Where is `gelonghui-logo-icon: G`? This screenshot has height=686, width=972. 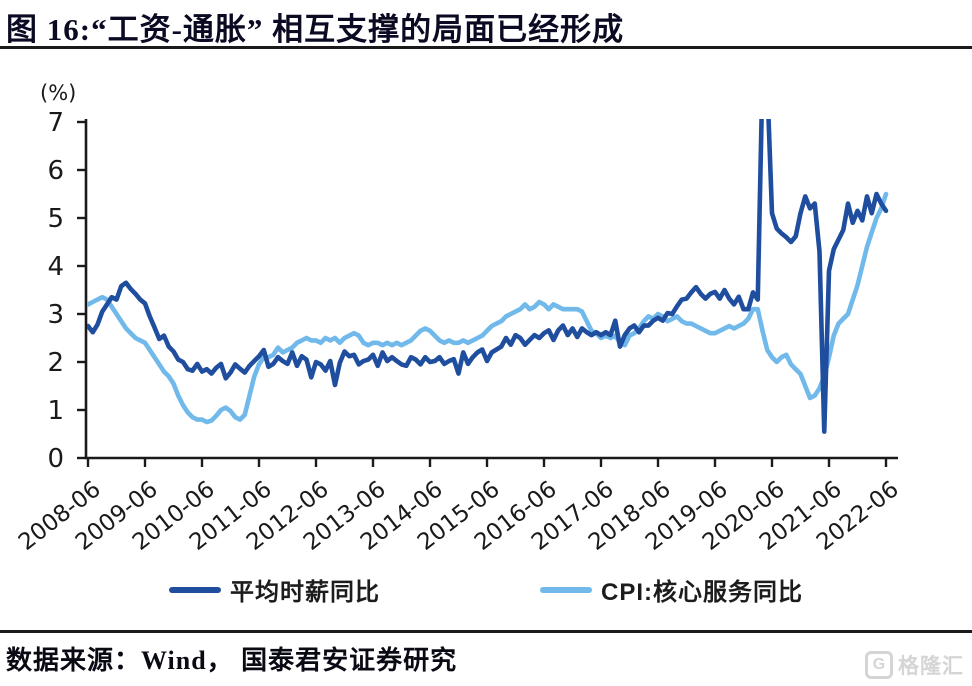 gelonghui-logo-icon: G is located at coordinates (879, 665).